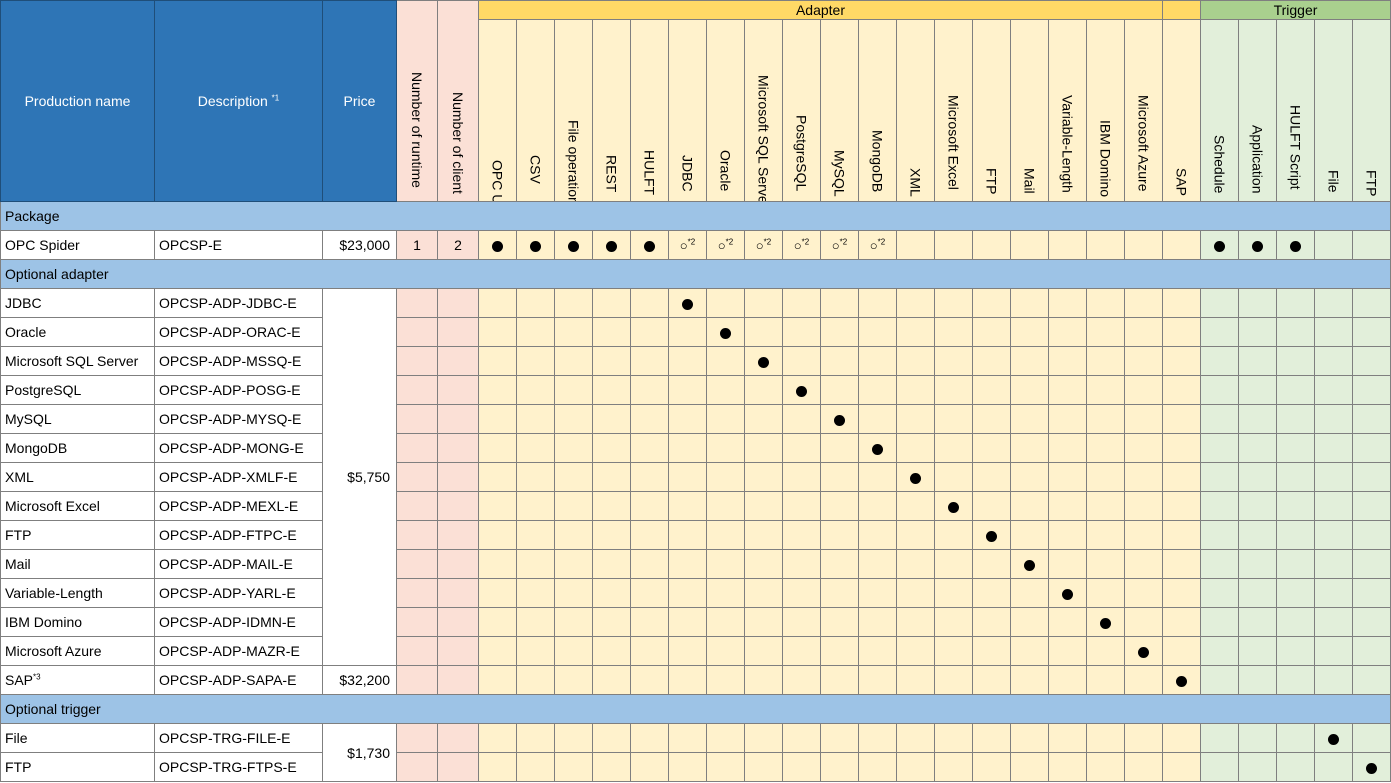  What do you see at coordinates (687, 110) in the screenshot?
I see `col-header-adapter: JDBC` at bounding box center [687, 110].